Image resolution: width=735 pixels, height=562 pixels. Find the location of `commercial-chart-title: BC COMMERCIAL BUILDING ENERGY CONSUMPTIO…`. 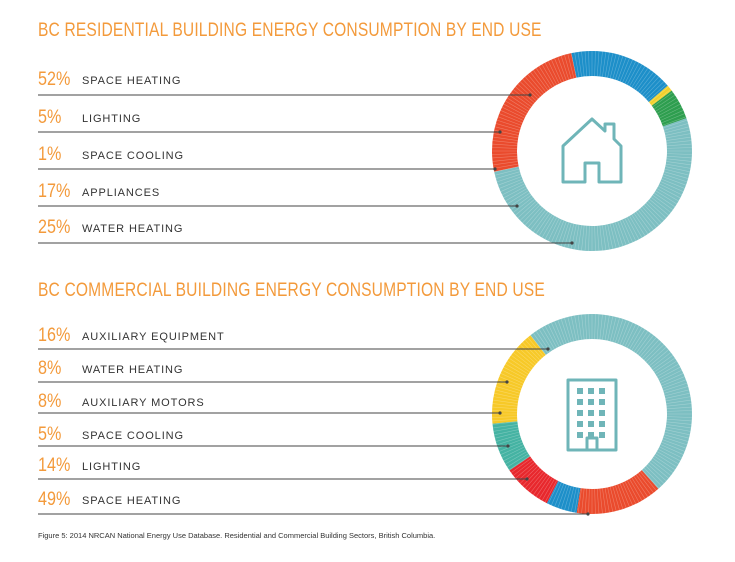

commercial-chart-title: BC COMMERCIAL BUILDING ENERGY CONSUMPTIO… is located at coordinates (291, 290).